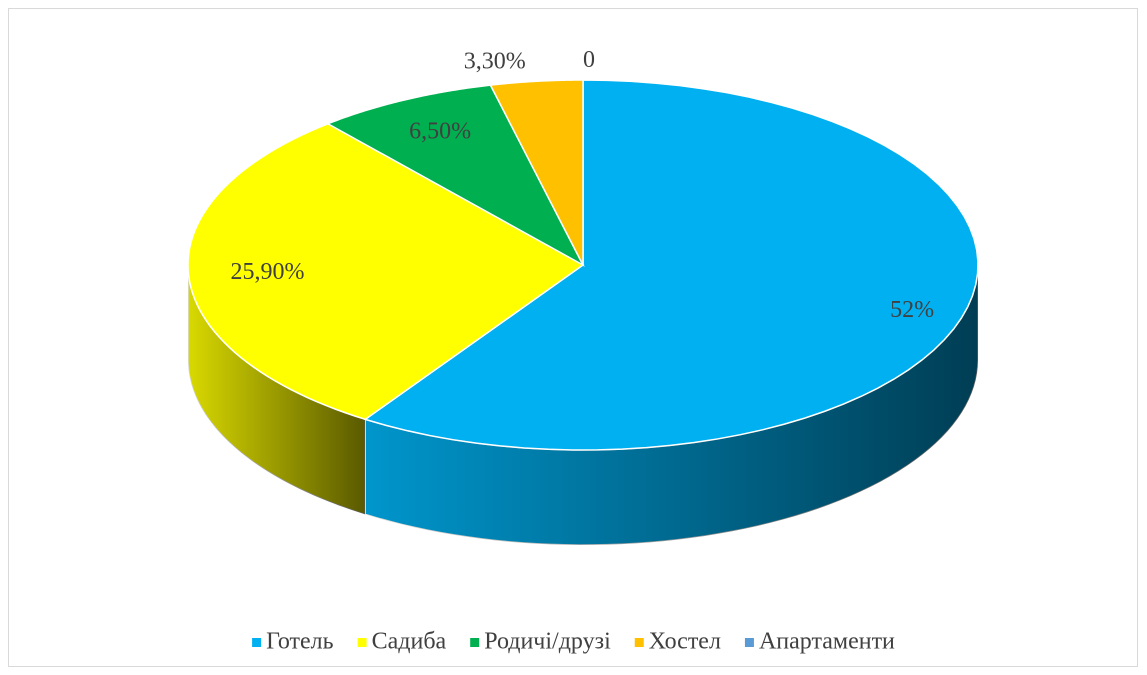  What do you see at coordinates (912, 310) in the screenshot?
I see `data-label: 52%` at bounding box center [912, 310].